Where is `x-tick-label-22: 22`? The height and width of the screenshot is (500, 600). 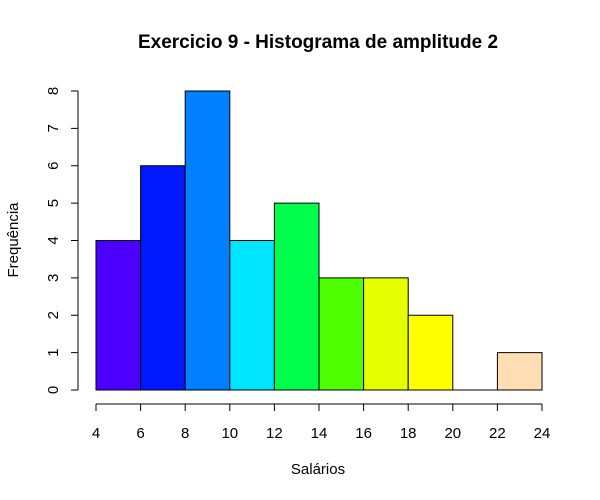 x-tick-label-22: 22 is located at coordinates (497, 433).